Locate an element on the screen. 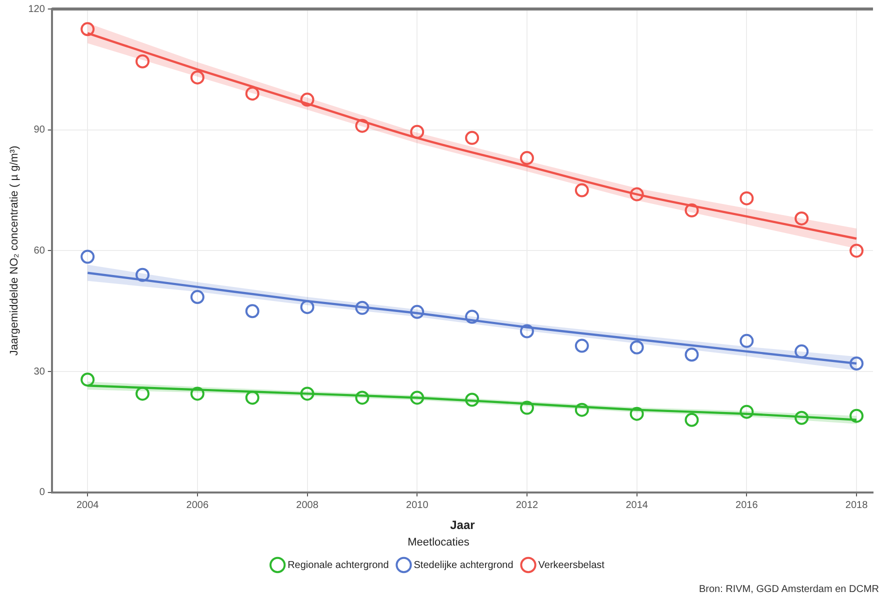 The width and height of the screenshot is (883, 597). legend-label: Regionale achtergrond is located at coordinates (338, 565).